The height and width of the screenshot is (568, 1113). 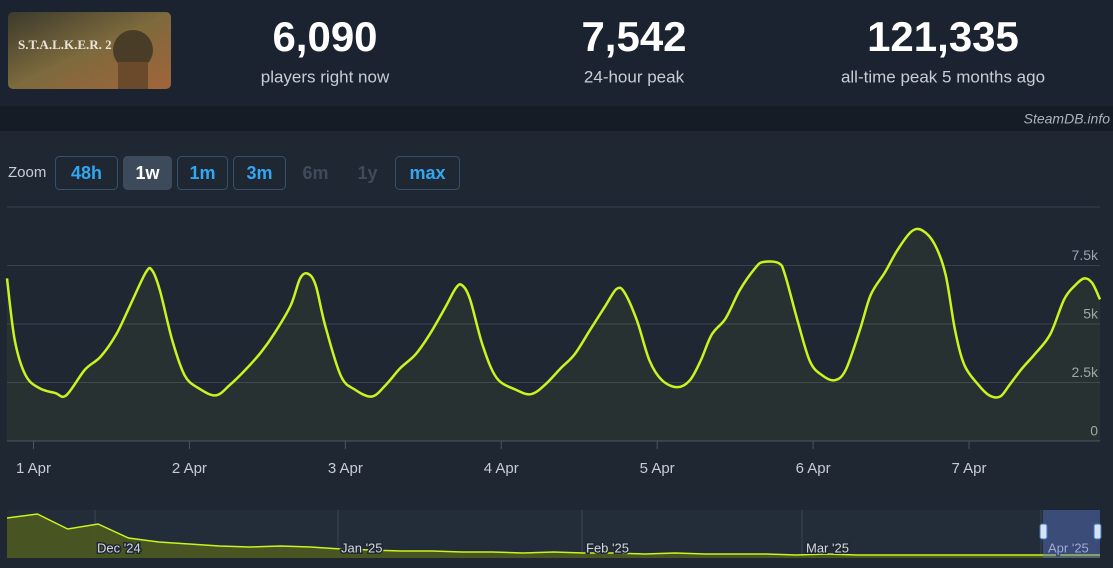 What do you see at coordinates (315, 173) in the screenshot?
I see `zoom-button-label: 6m` at bounding box center [315, 173].